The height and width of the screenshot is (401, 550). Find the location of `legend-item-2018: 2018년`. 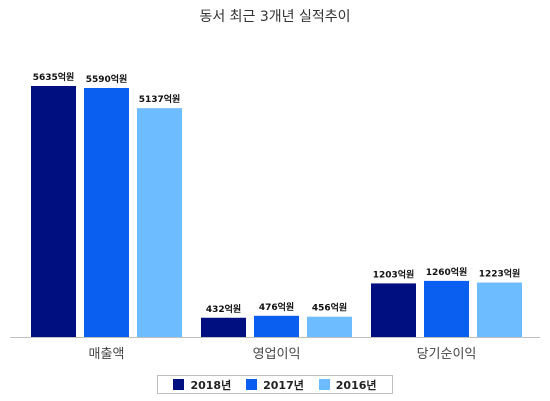

legend-item-2018: 2018년 is located at coordinates (202, 385).